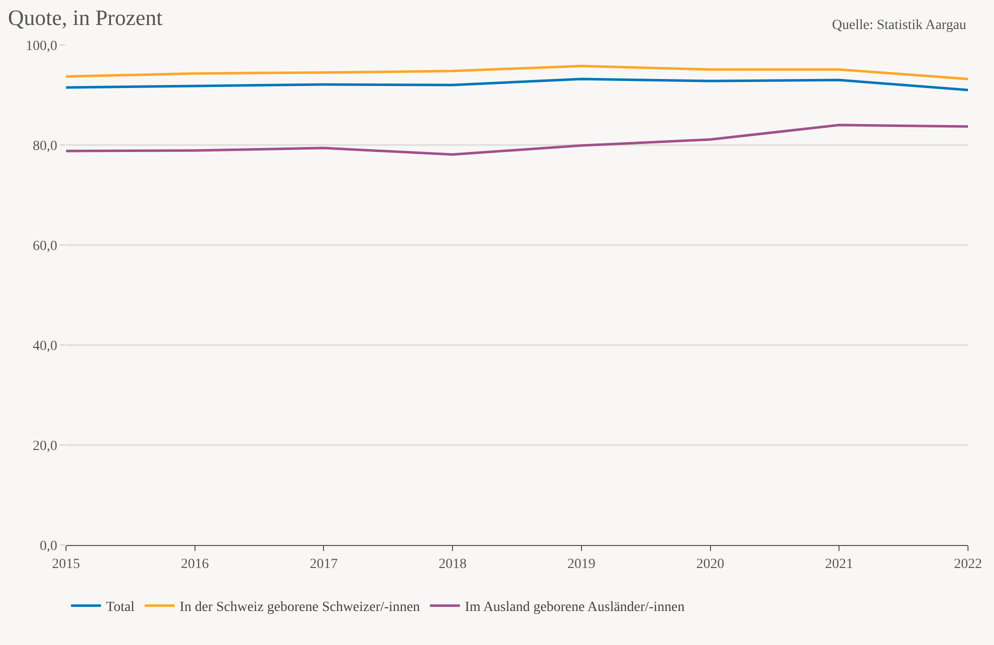  I want to click on legend-label: Im Ausland geborene Ausländer/-innen, so click(574, 608).